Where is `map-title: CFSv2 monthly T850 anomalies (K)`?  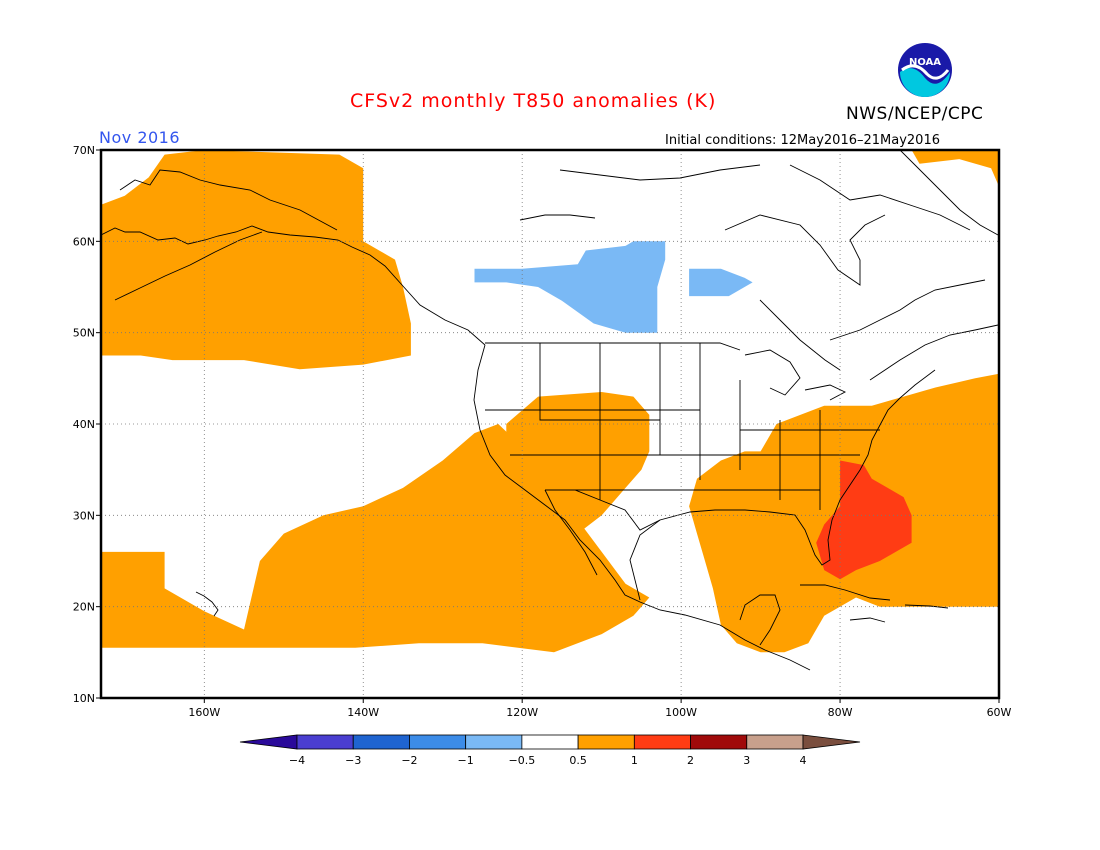
map-title: CFSv2 monthly T850 anomalies (K) is located at coordinates (533, 101).